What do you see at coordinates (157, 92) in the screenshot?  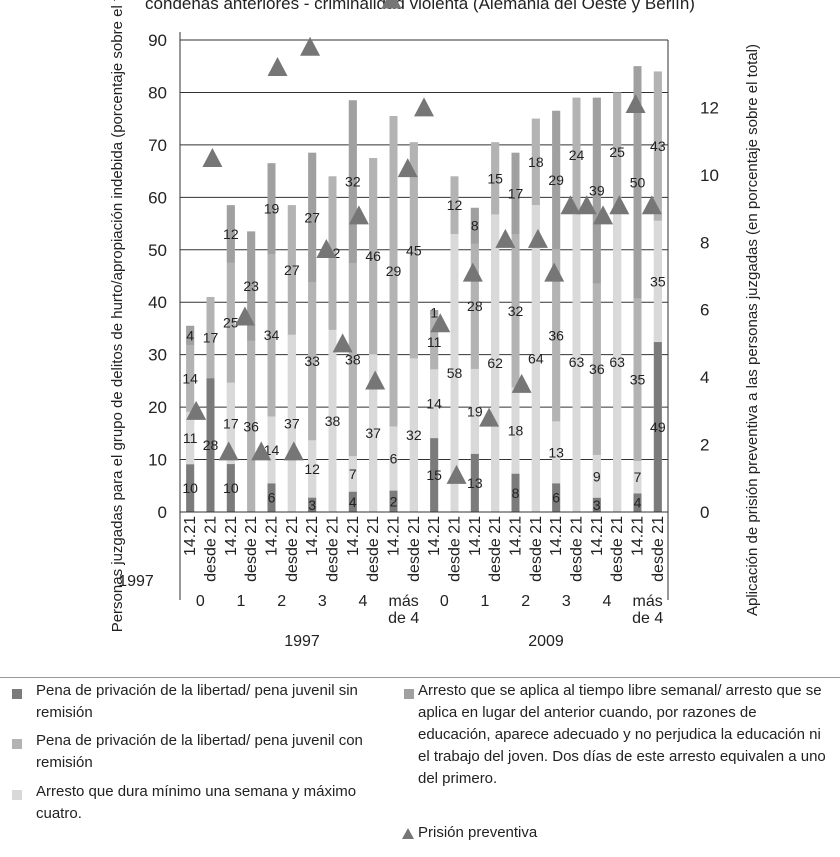 I see `y-left-tick-label: 80` at bounding box center [157, 92].